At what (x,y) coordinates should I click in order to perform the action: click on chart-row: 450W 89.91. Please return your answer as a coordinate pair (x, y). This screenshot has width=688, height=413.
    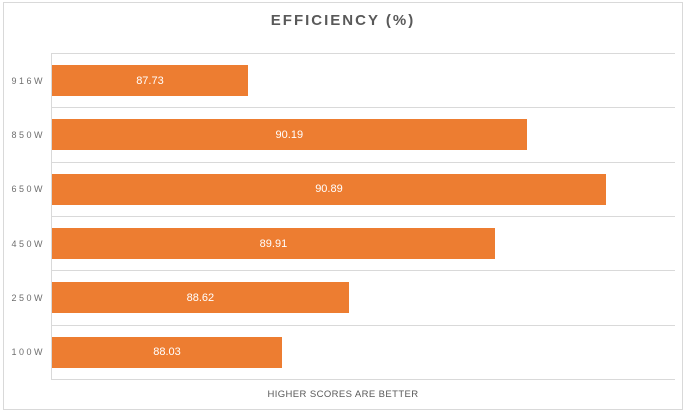
    Looking at the image, I should click on (343, 242).